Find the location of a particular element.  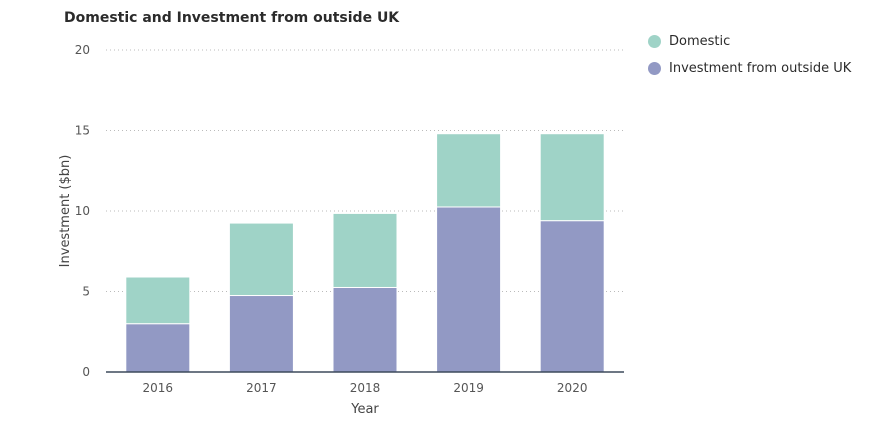

y-tick-label: 5 is located at coordinates (86, 292).